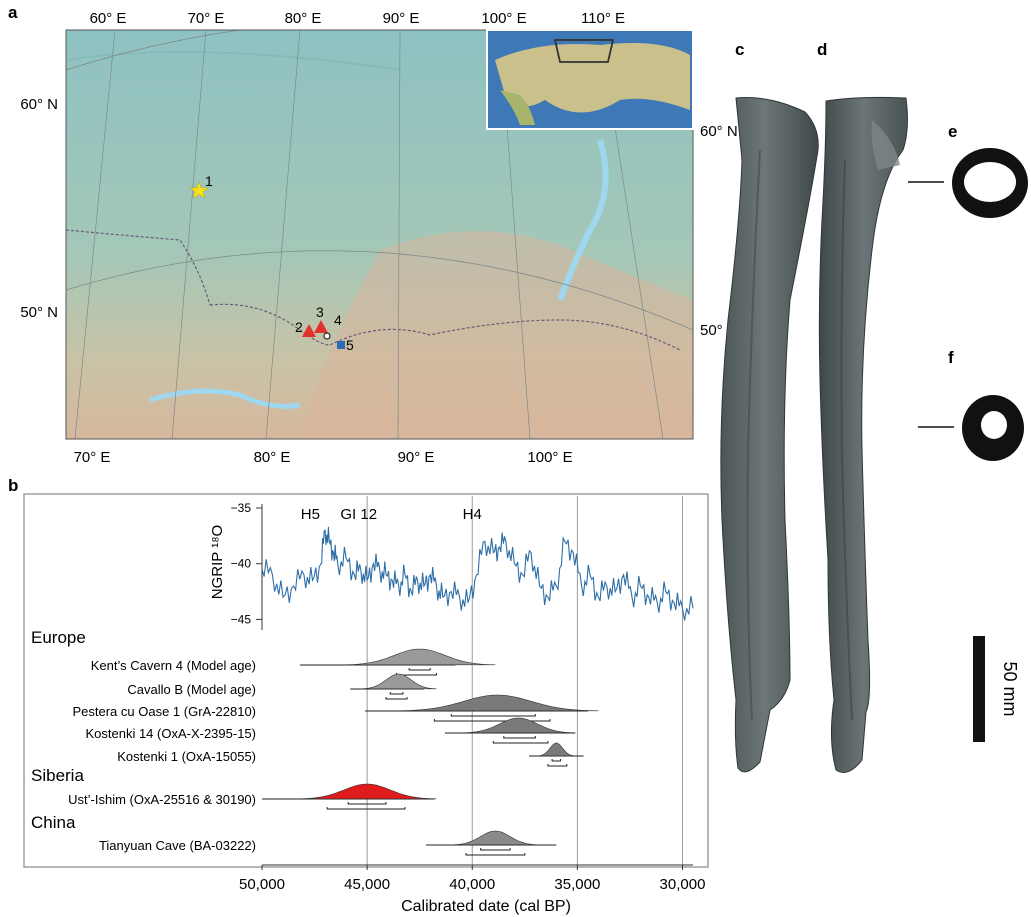 The width and height of the screenshot is (1031, 917). What do you see at coordinates (241, 619) in the screenshot?
I see `y-tick-label: −45` at bounding box center [241, 619].